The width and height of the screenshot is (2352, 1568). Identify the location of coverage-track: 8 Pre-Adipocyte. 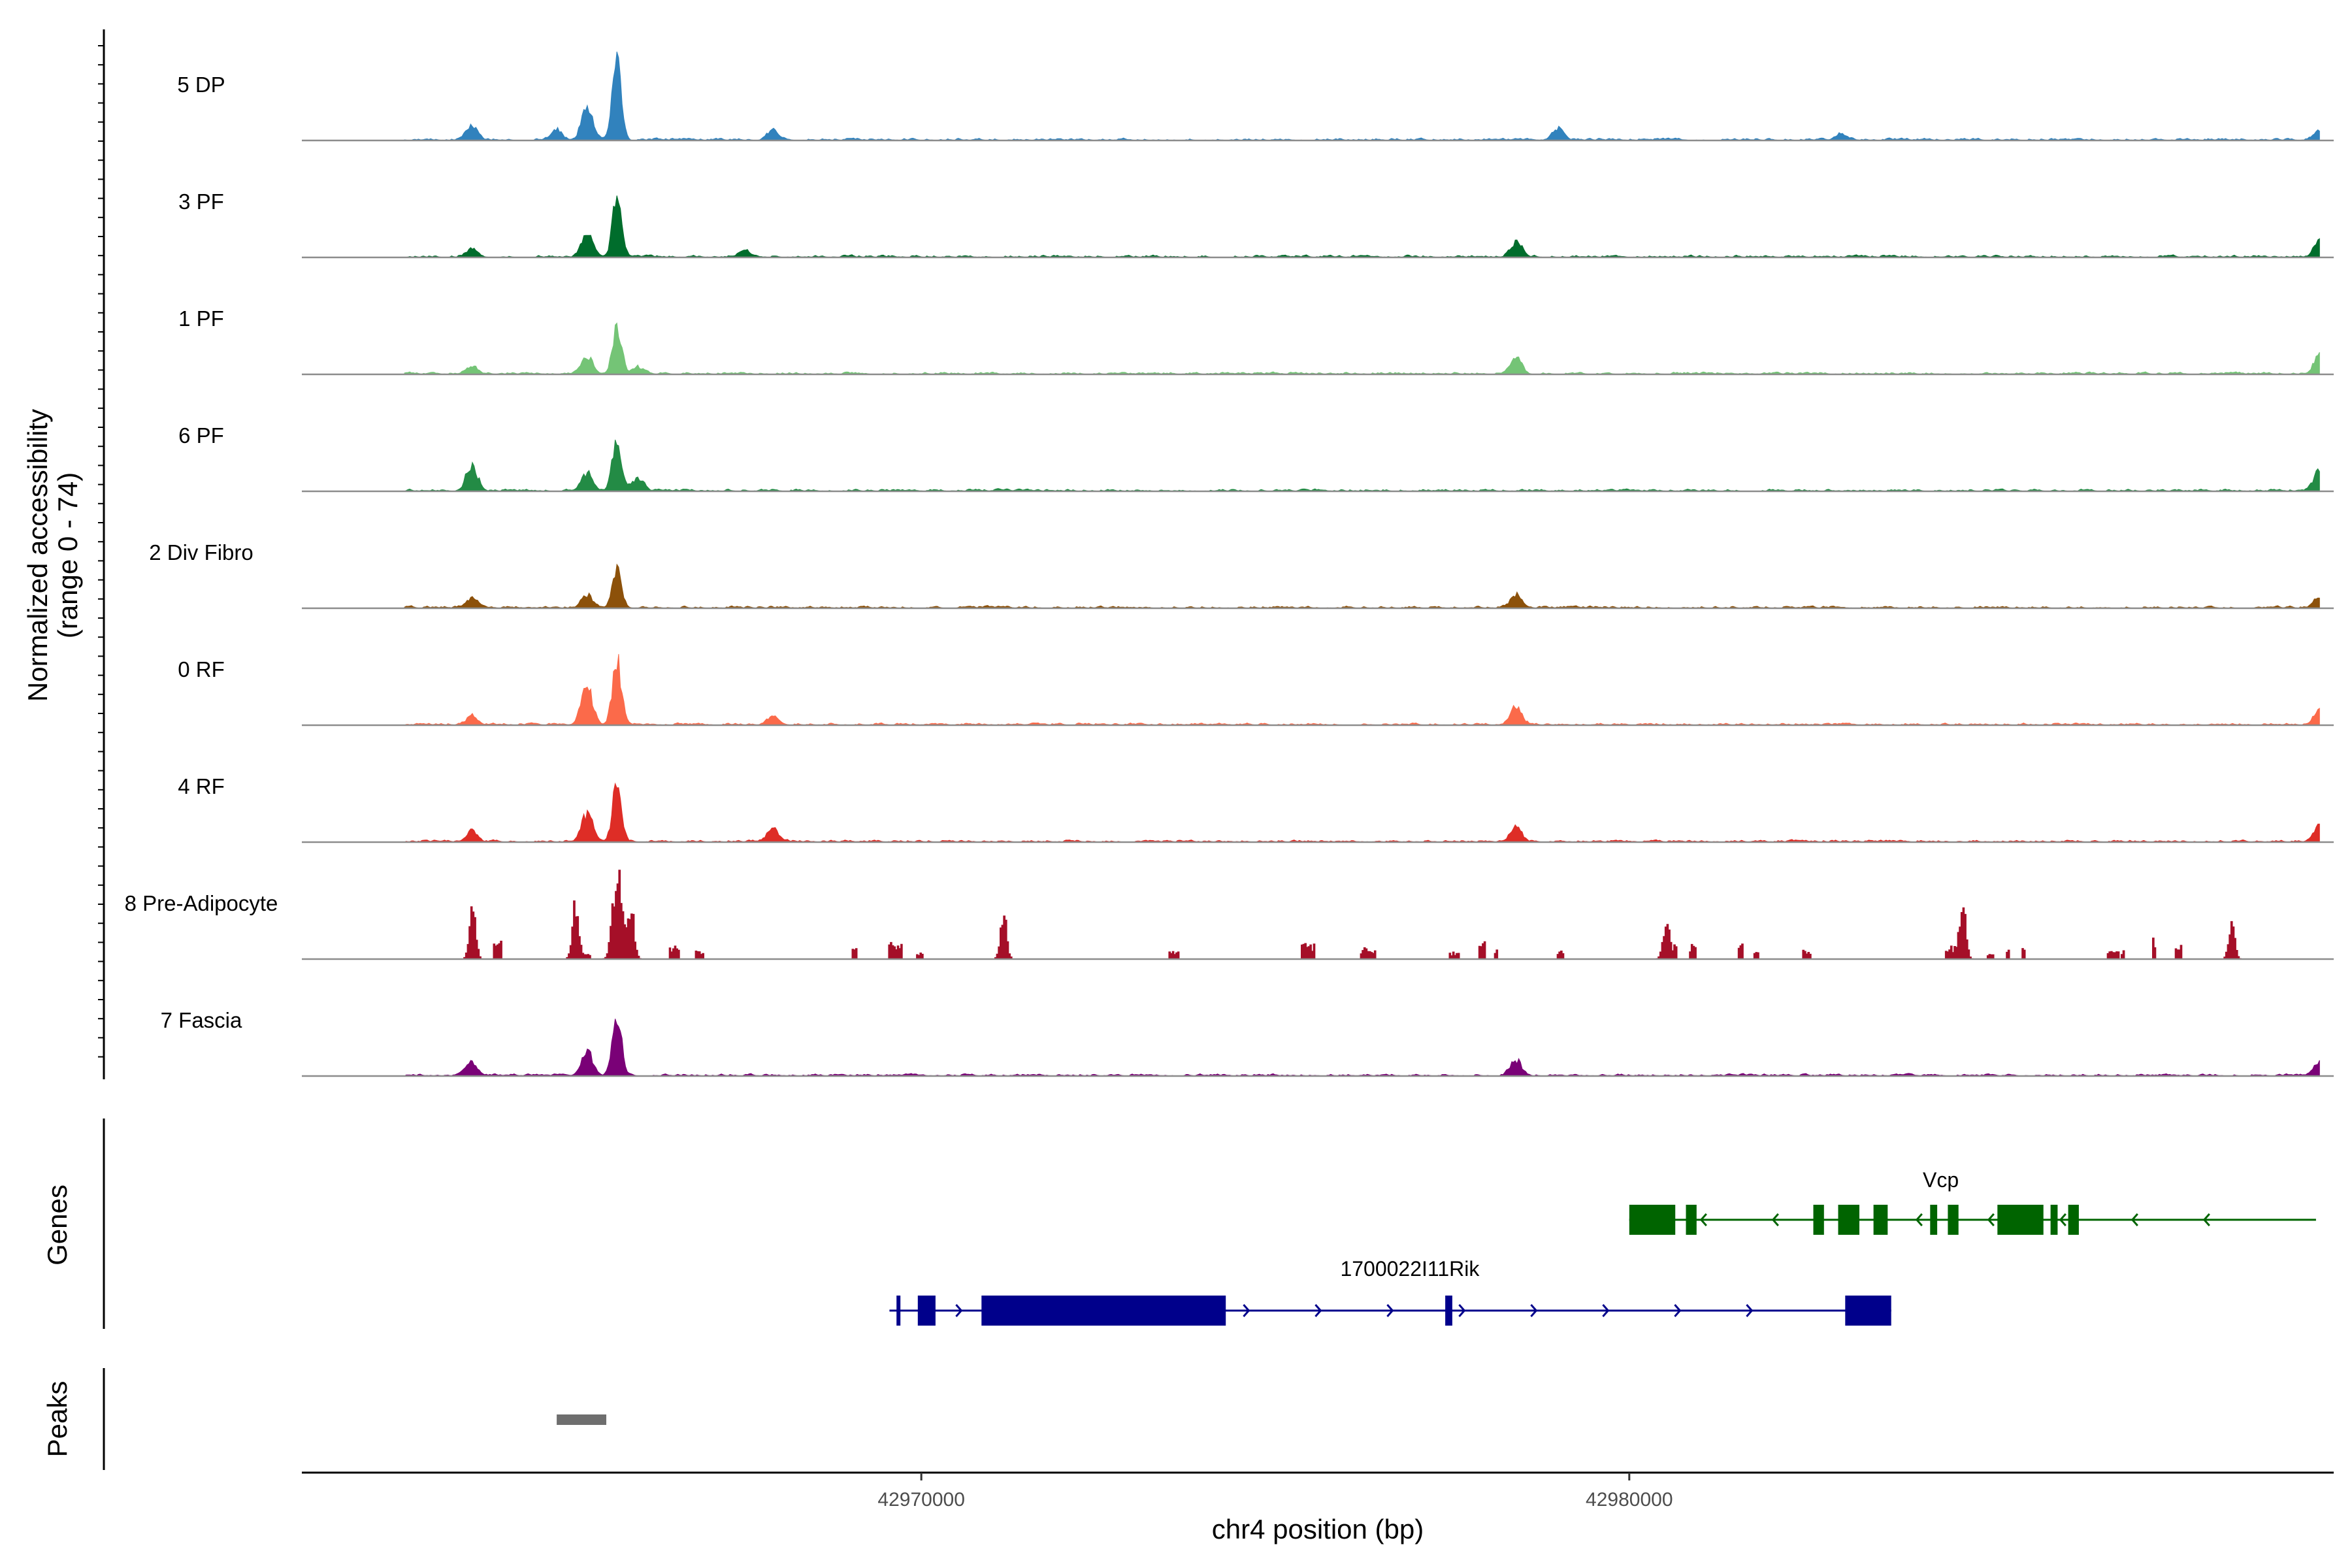
(1229, 915).